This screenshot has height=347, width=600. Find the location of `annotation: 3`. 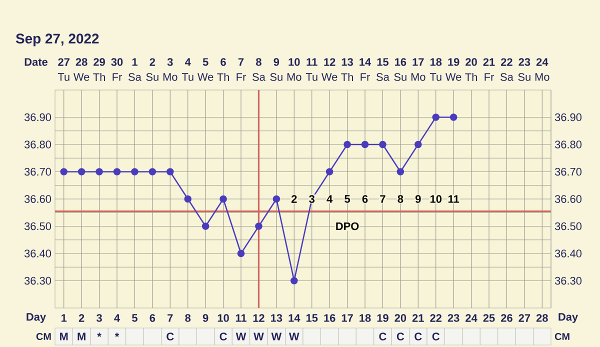

annotation: 3 is located at coordinates (312, 199).